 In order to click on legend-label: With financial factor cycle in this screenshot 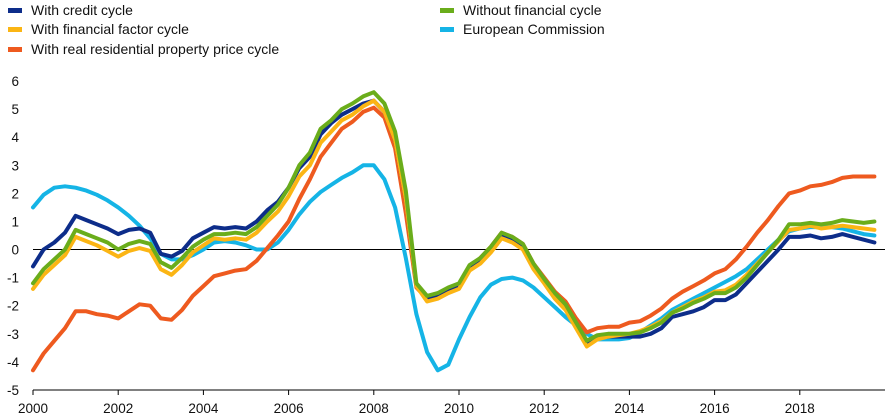, I will do `click(110, 29)`.